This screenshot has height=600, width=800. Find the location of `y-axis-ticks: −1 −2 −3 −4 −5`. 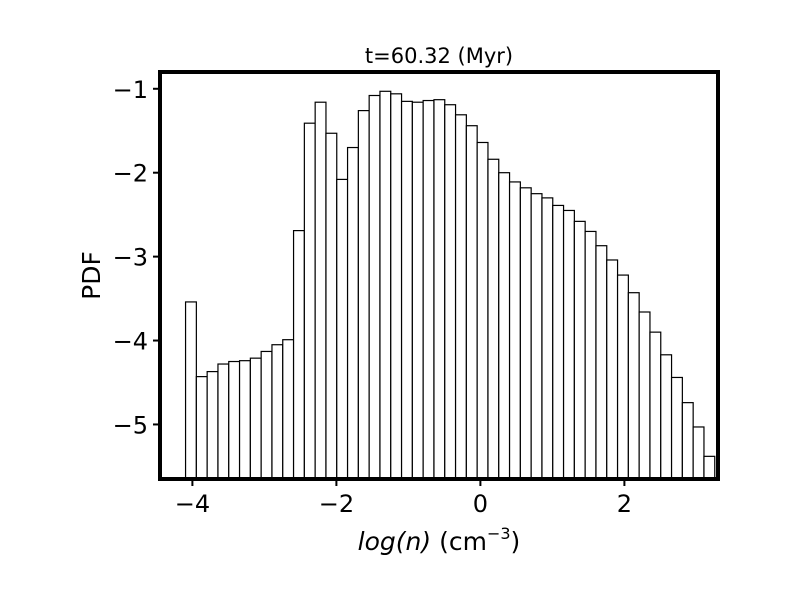

y-axis-ticks: −1 −2 −3 −4 −5 is located at coordinates (136, 257).